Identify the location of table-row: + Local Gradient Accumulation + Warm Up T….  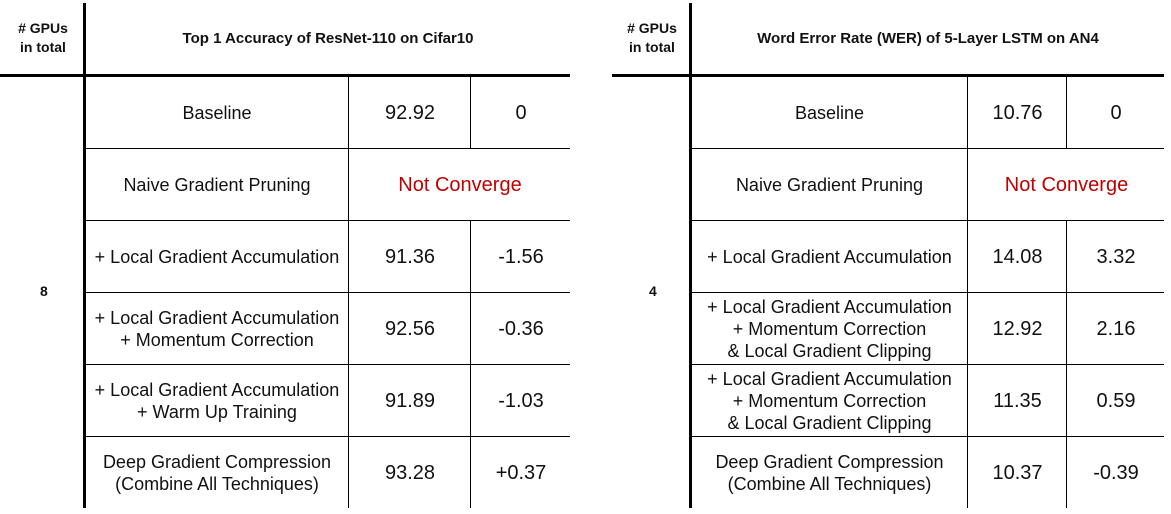
(328, 401).